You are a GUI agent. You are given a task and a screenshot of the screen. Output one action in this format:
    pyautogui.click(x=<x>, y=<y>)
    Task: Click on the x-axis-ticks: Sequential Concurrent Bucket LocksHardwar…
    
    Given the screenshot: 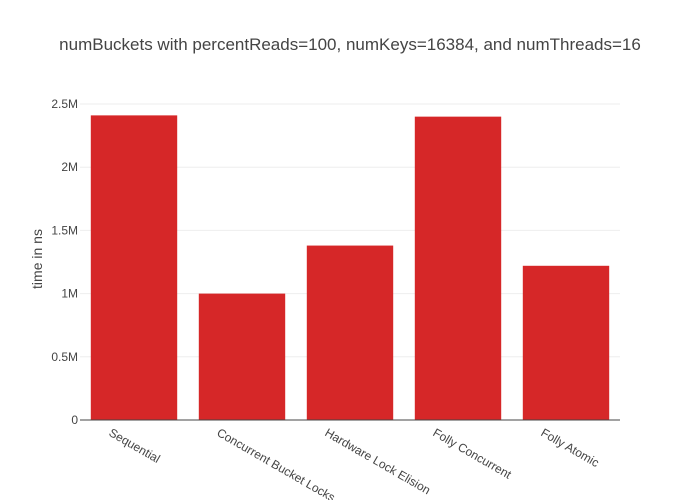 What is the action you would take?
    pyautogui.click(x=354, y=462)
    